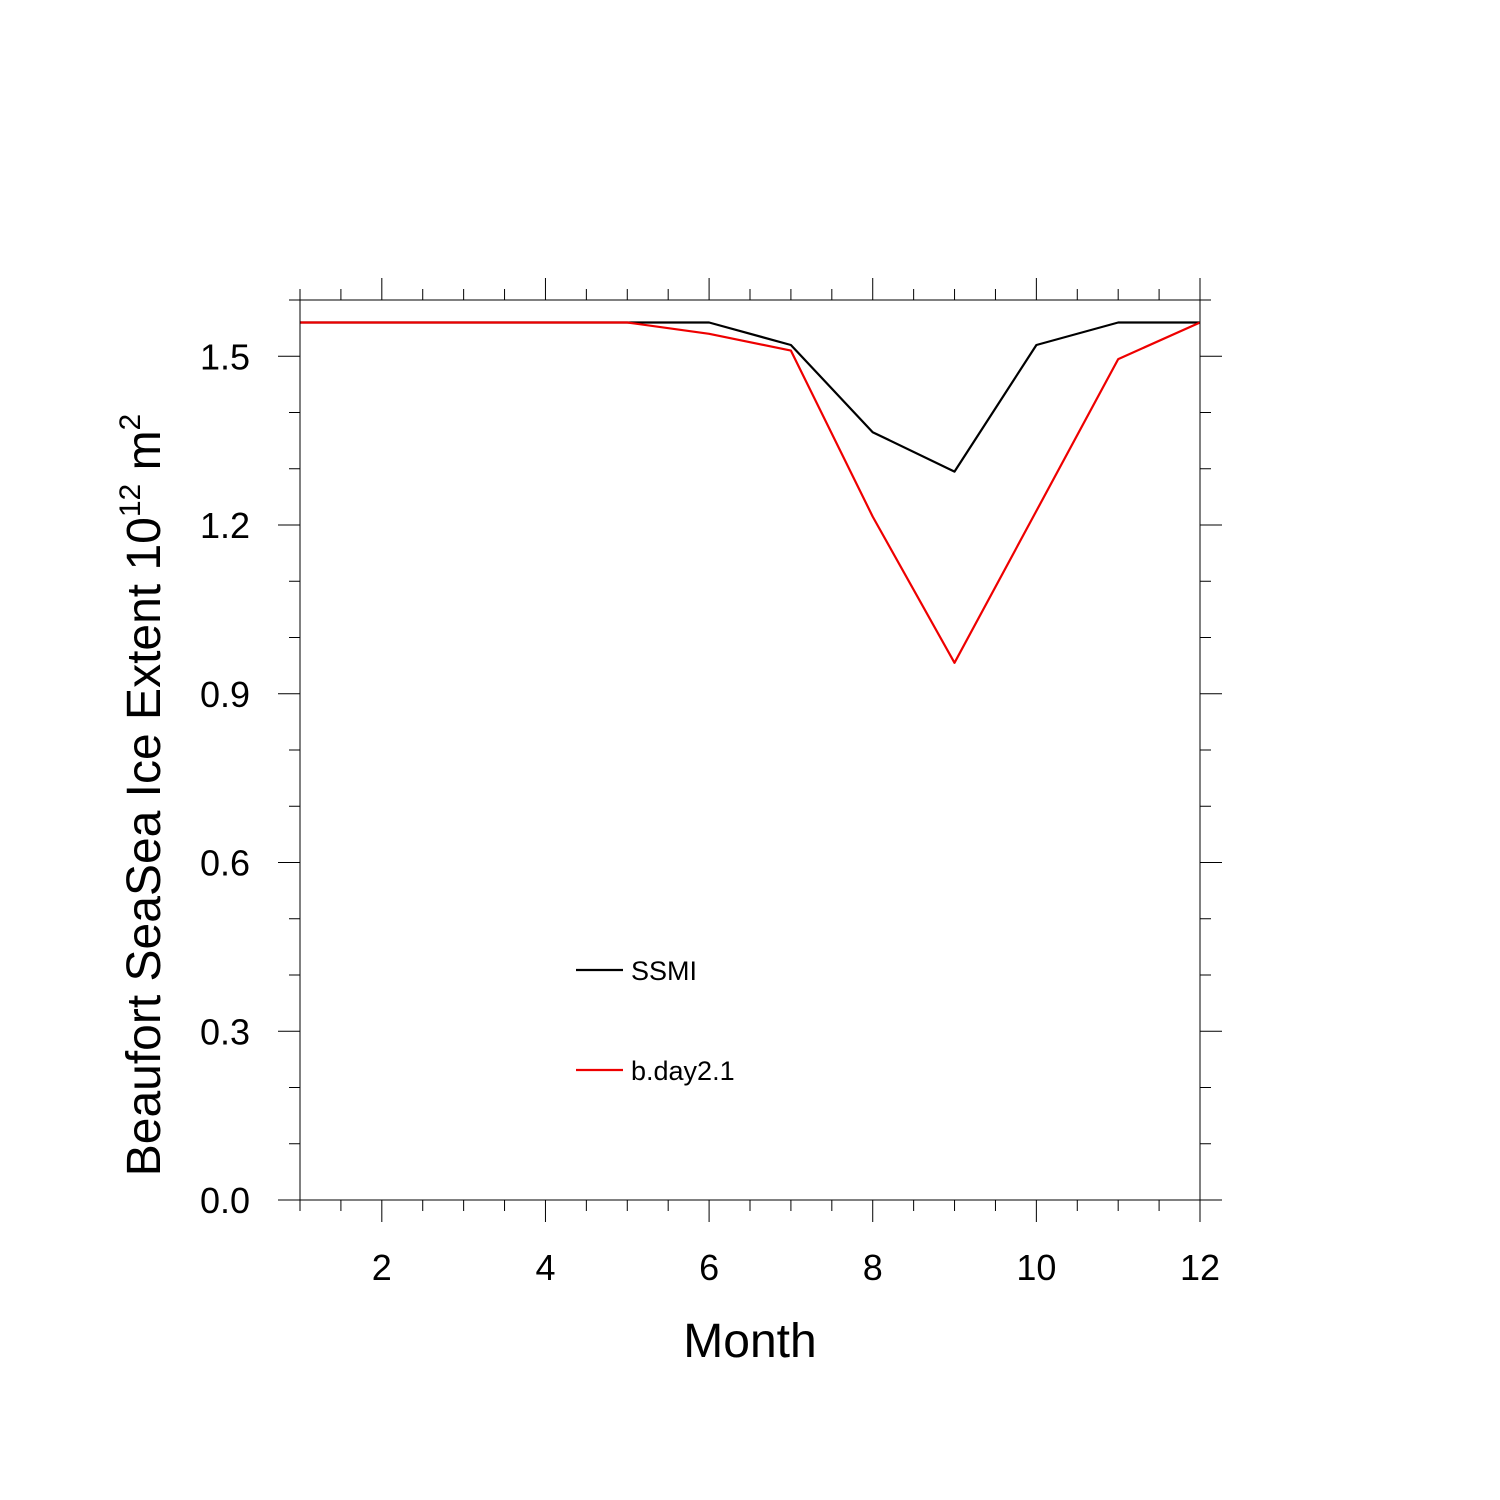 The image size is (1500, 1500). What do you see at coordinates (225, 863) in the screenshot?
I see `y-tick-label: 0.6` at bounding box center [225, 863].